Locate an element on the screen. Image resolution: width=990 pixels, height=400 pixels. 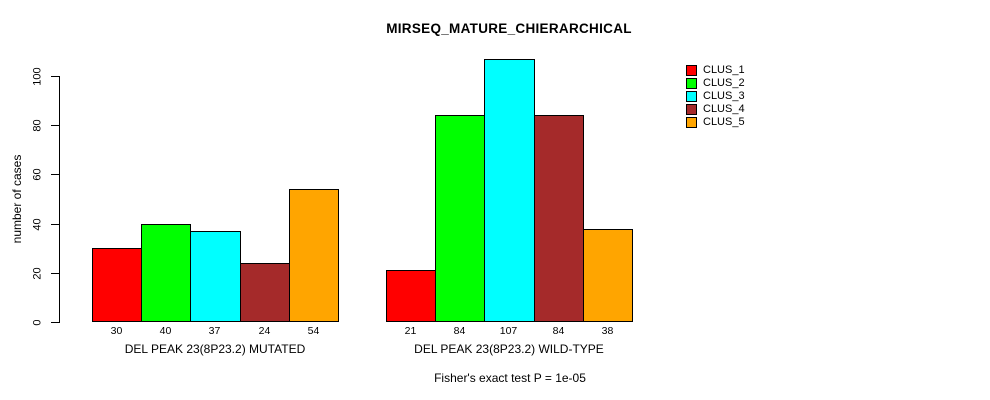
annotation-text: Fisher's exact test P = 1e-05 is located at coordinates (510, 378).